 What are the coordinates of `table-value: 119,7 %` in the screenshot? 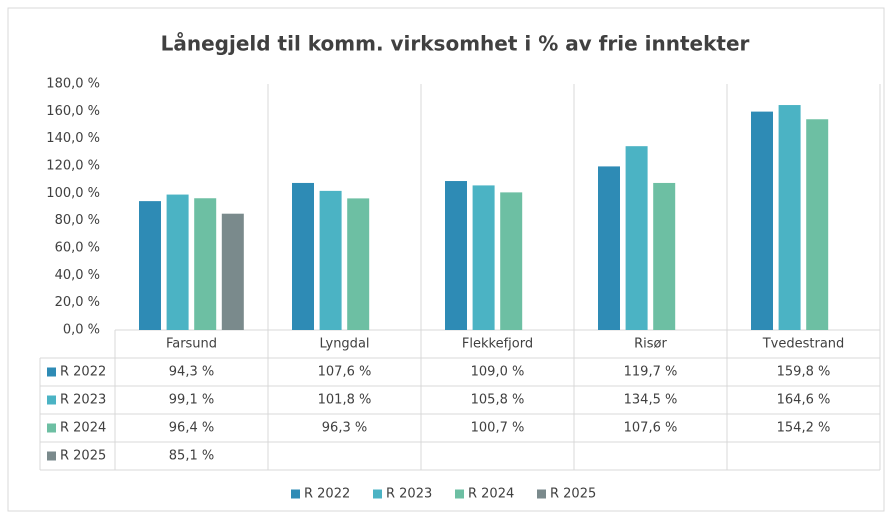 It's located at (651, 372).